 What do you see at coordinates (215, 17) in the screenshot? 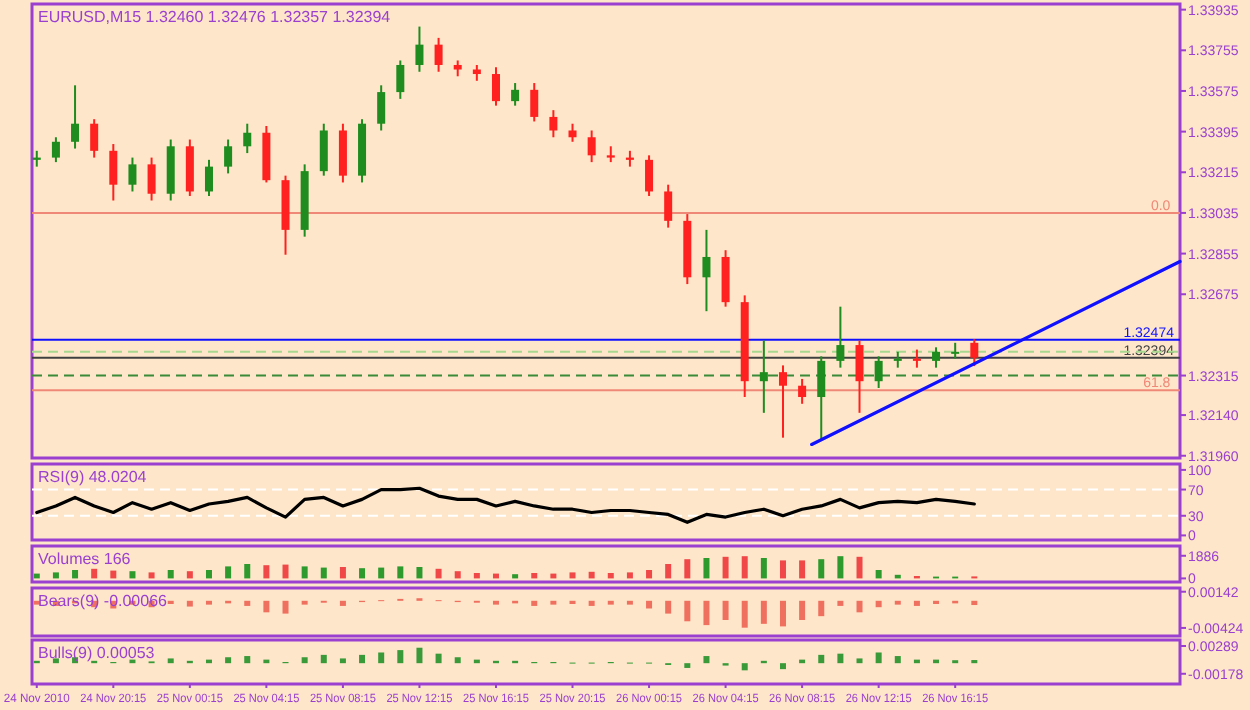
I see `chart-title: EURUSD,M15 1.32460 1.32476 1.32357 1.32394` at bounding box center [215, 17].